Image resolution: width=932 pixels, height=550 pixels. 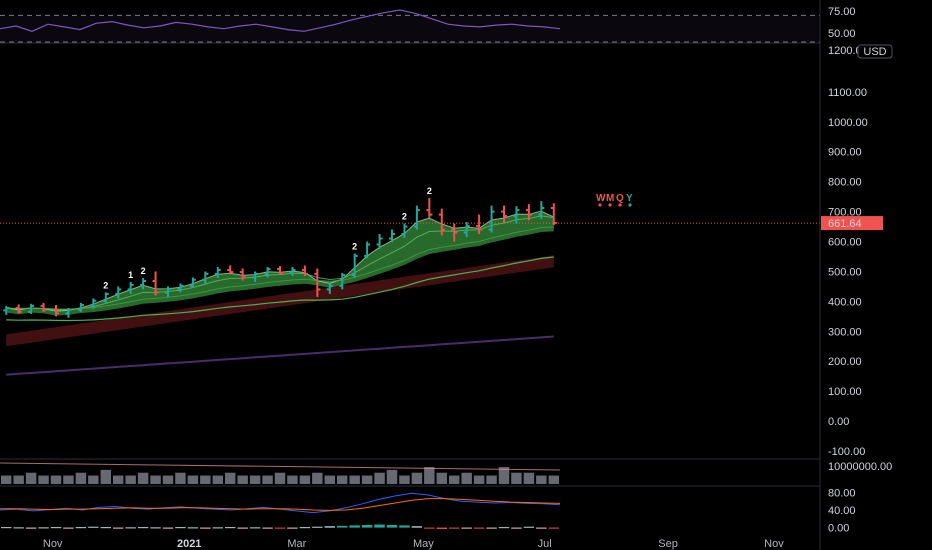 I want to click on time-tick-label: Mar, so click(x=296, y=544).